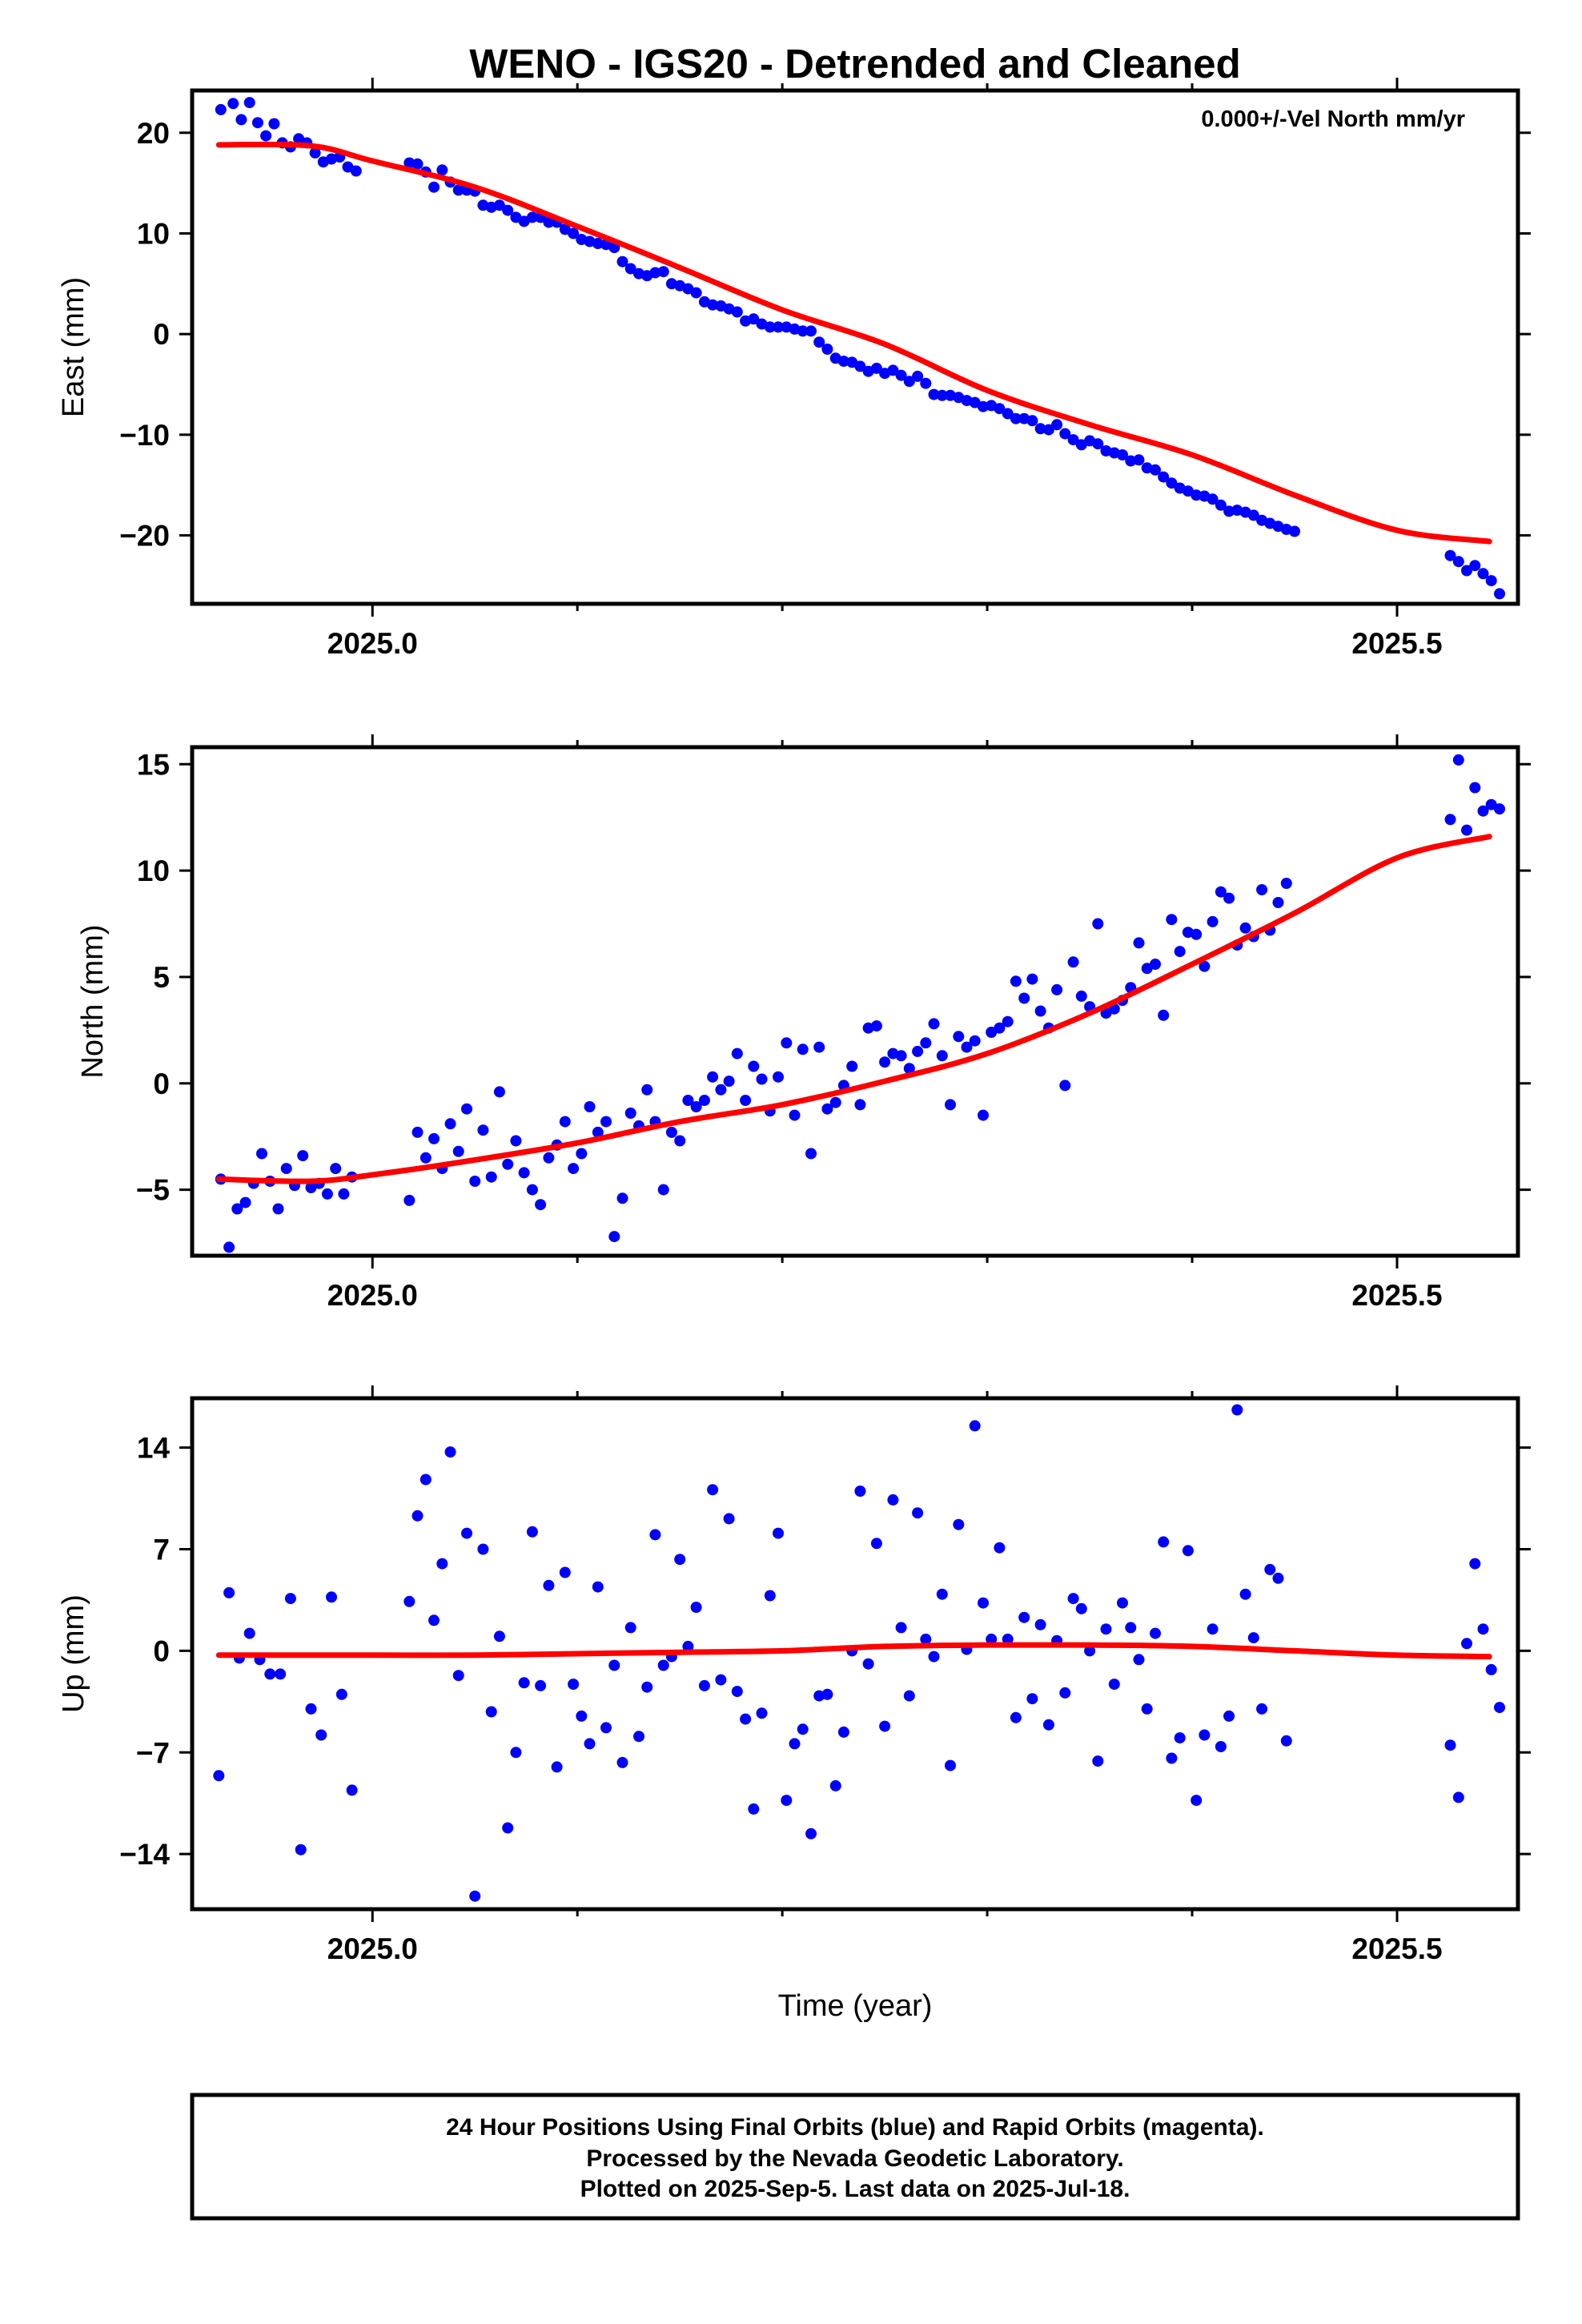 The image size is (1582, 2324). Describe the element at coordinates (153, 1190) in the screenshot. I see `y-tick-label: −5` at that location.